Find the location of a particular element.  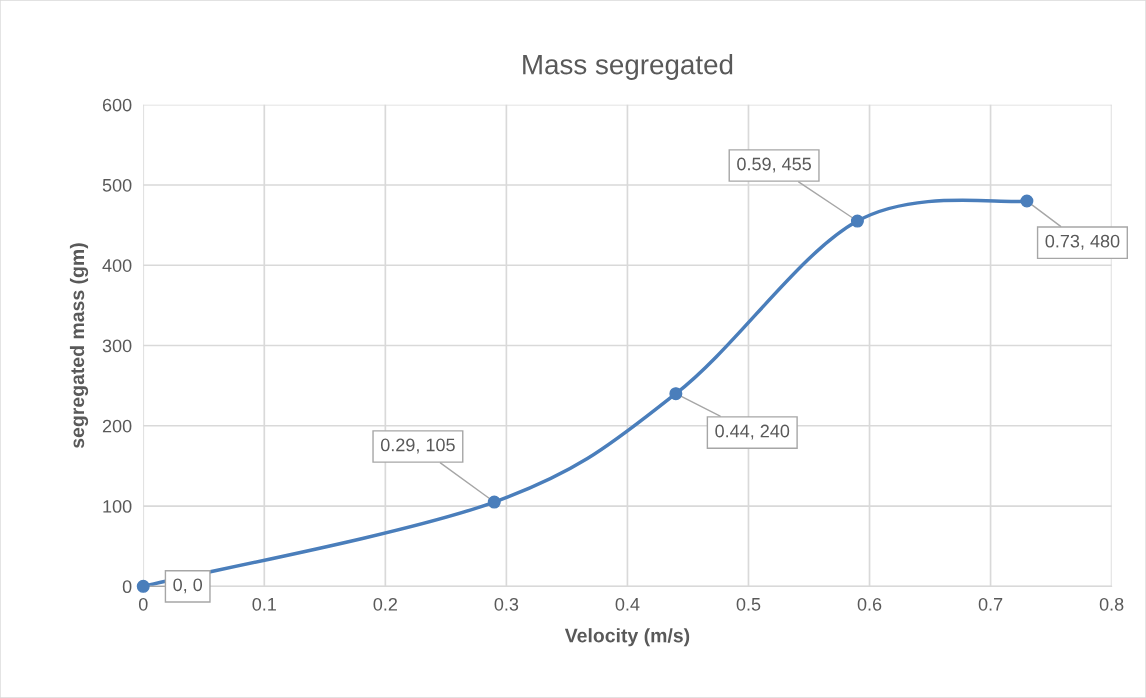

data-label: 0.59, 455 is located at coordinates (774, 165).